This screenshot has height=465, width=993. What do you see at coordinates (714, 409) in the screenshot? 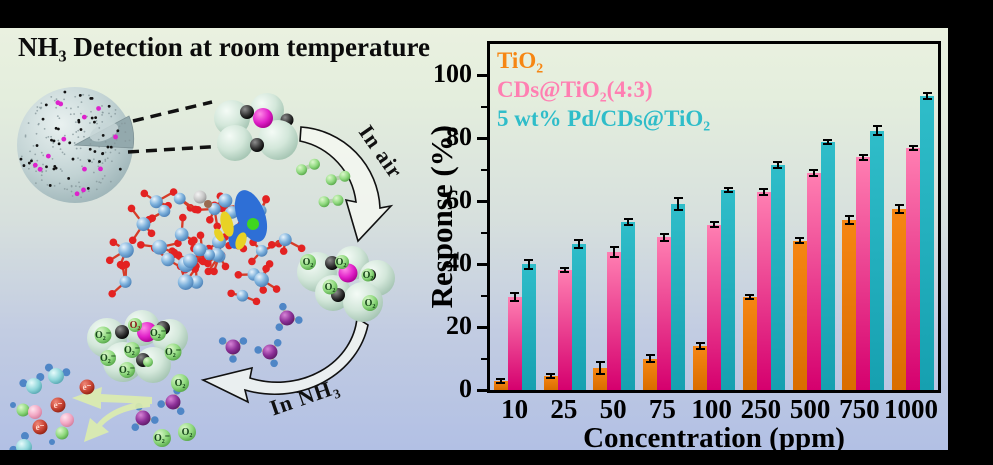
I see `x-axis: 10 25 50 75 100 250 500 750 1000` at bounding box center [714, 409].